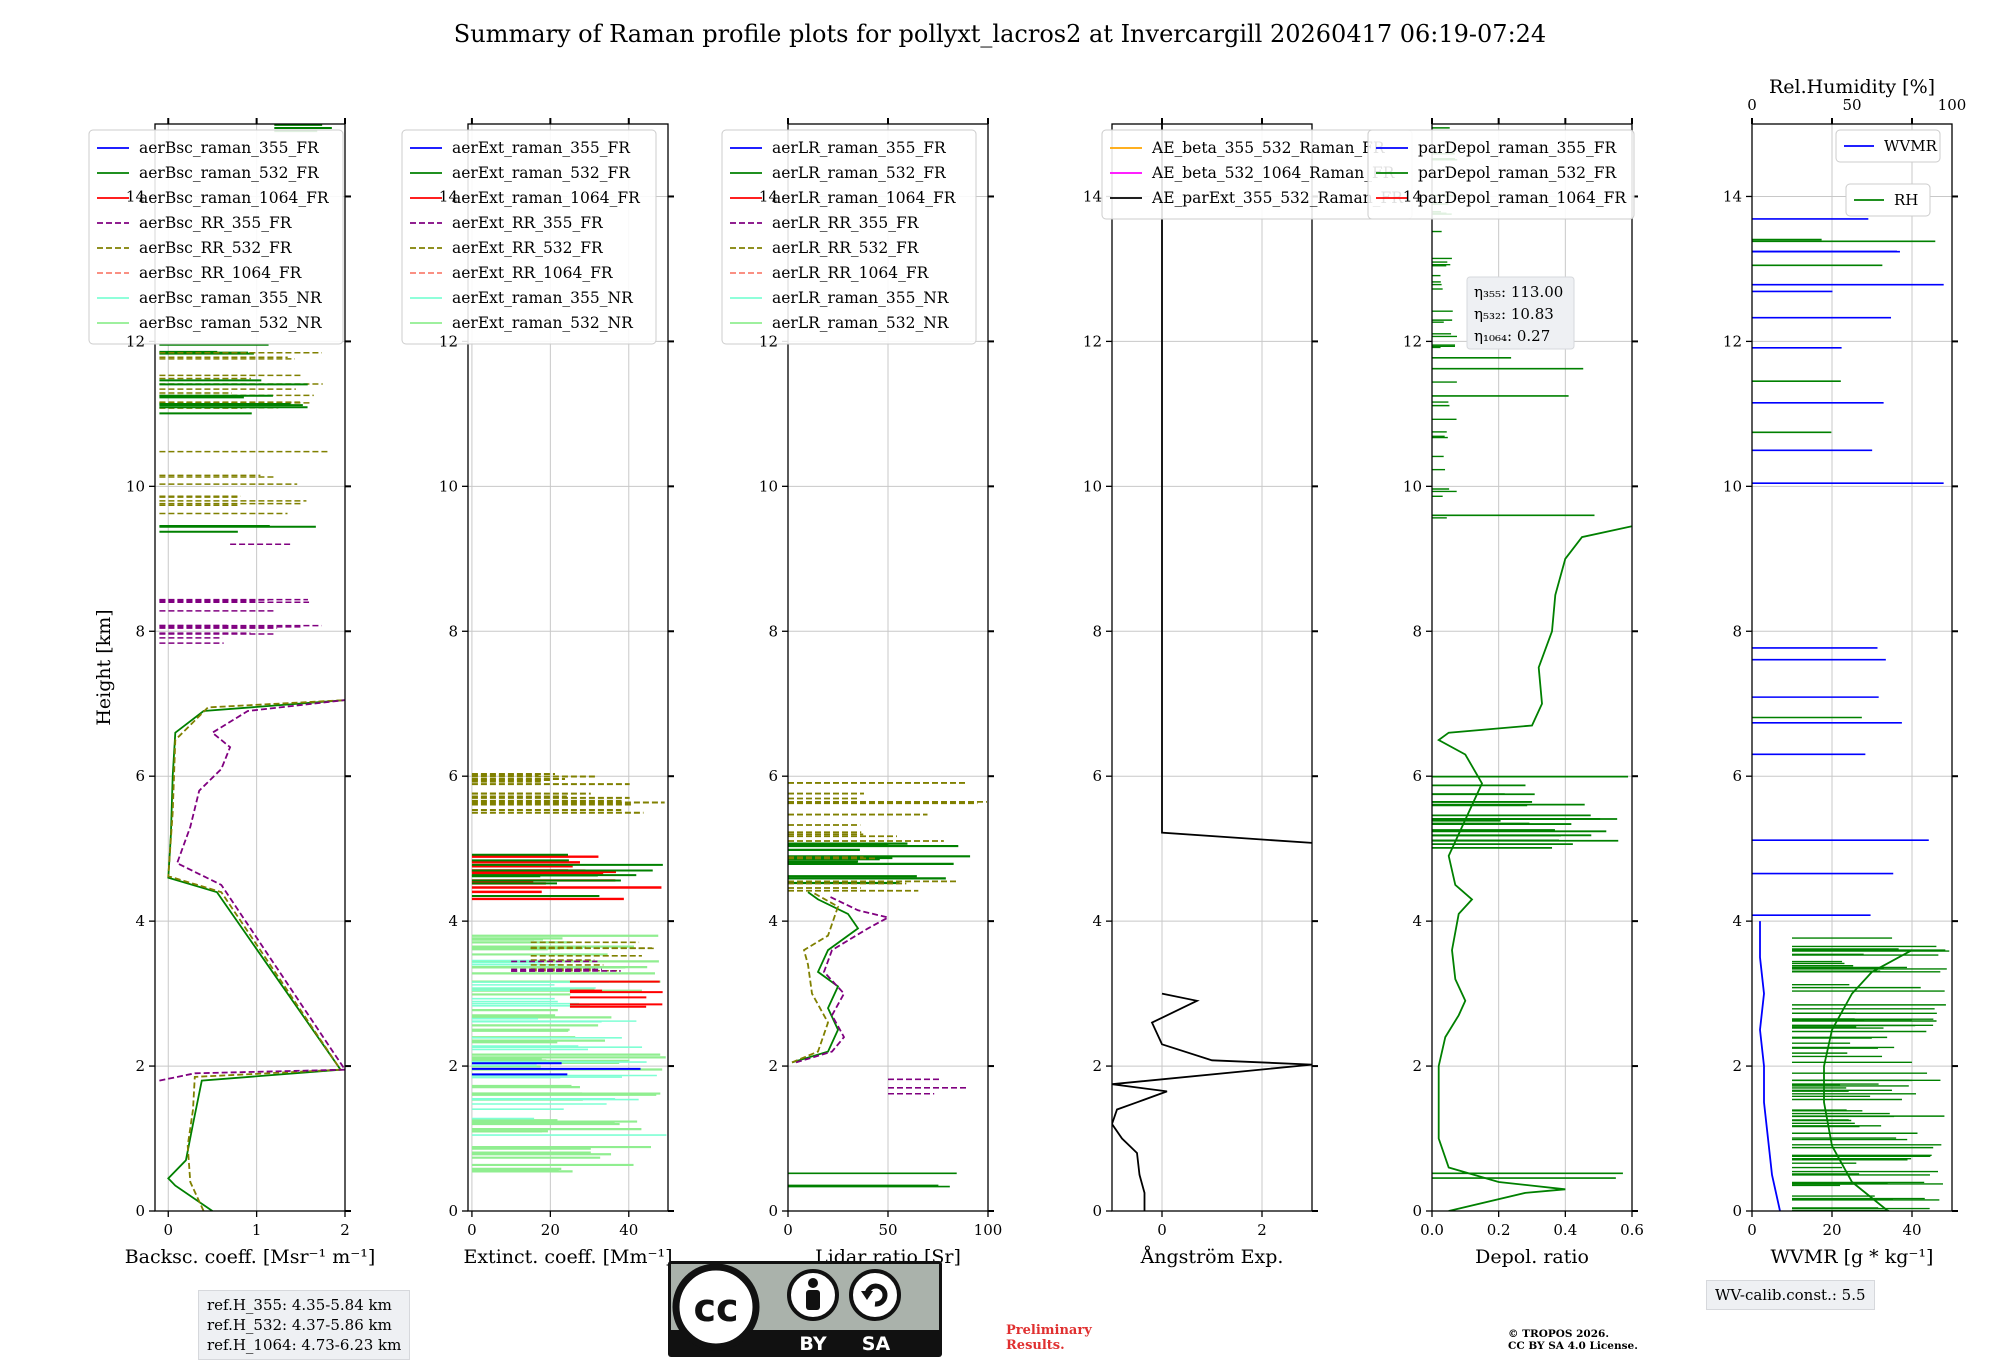 The height and width of the screenshot is (1360, 2000). What do you see at coordinates (216, 237) in the screenshot?
I see `legend-bsc` at bounding box center [216, 237].